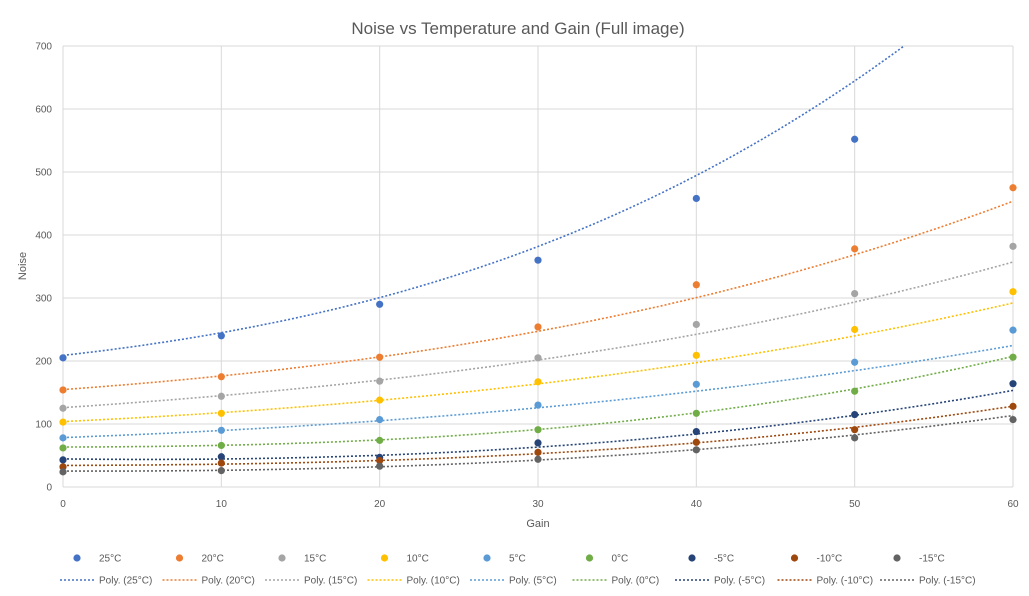 The image size is (1029, 596). Describe the element at coordinates (125, 581) in the screenshot. I see `legend-trend-label: Poly. (25°C)` at that location.